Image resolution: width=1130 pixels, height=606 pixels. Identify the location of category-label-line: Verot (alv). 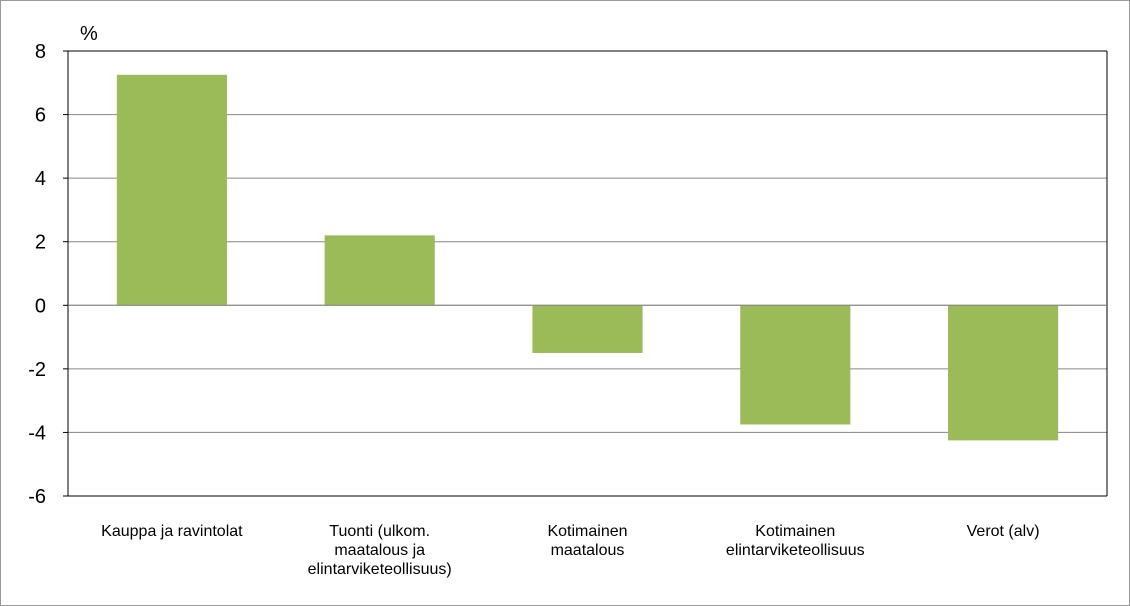
(1003, 531).